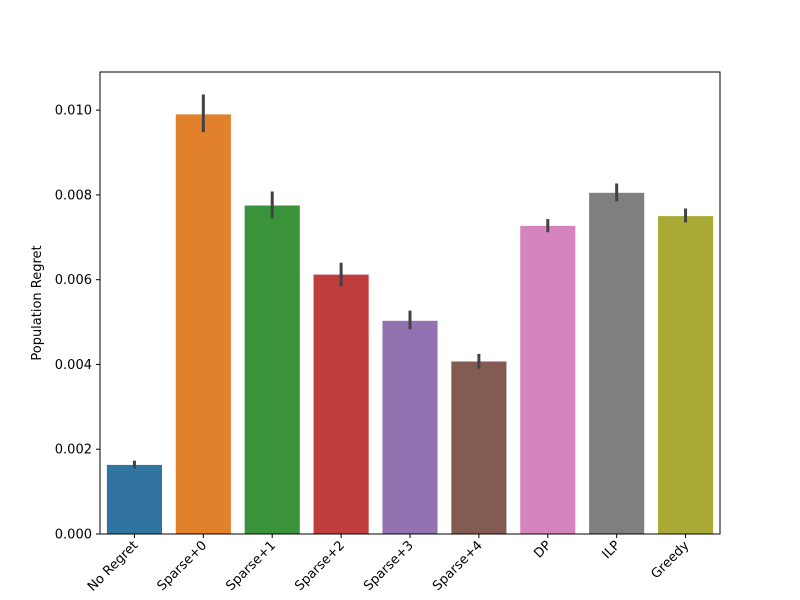 This screenshot has height=600, width=800. I want to click on x-tick-label: Sparse+2, so click(320, 566).